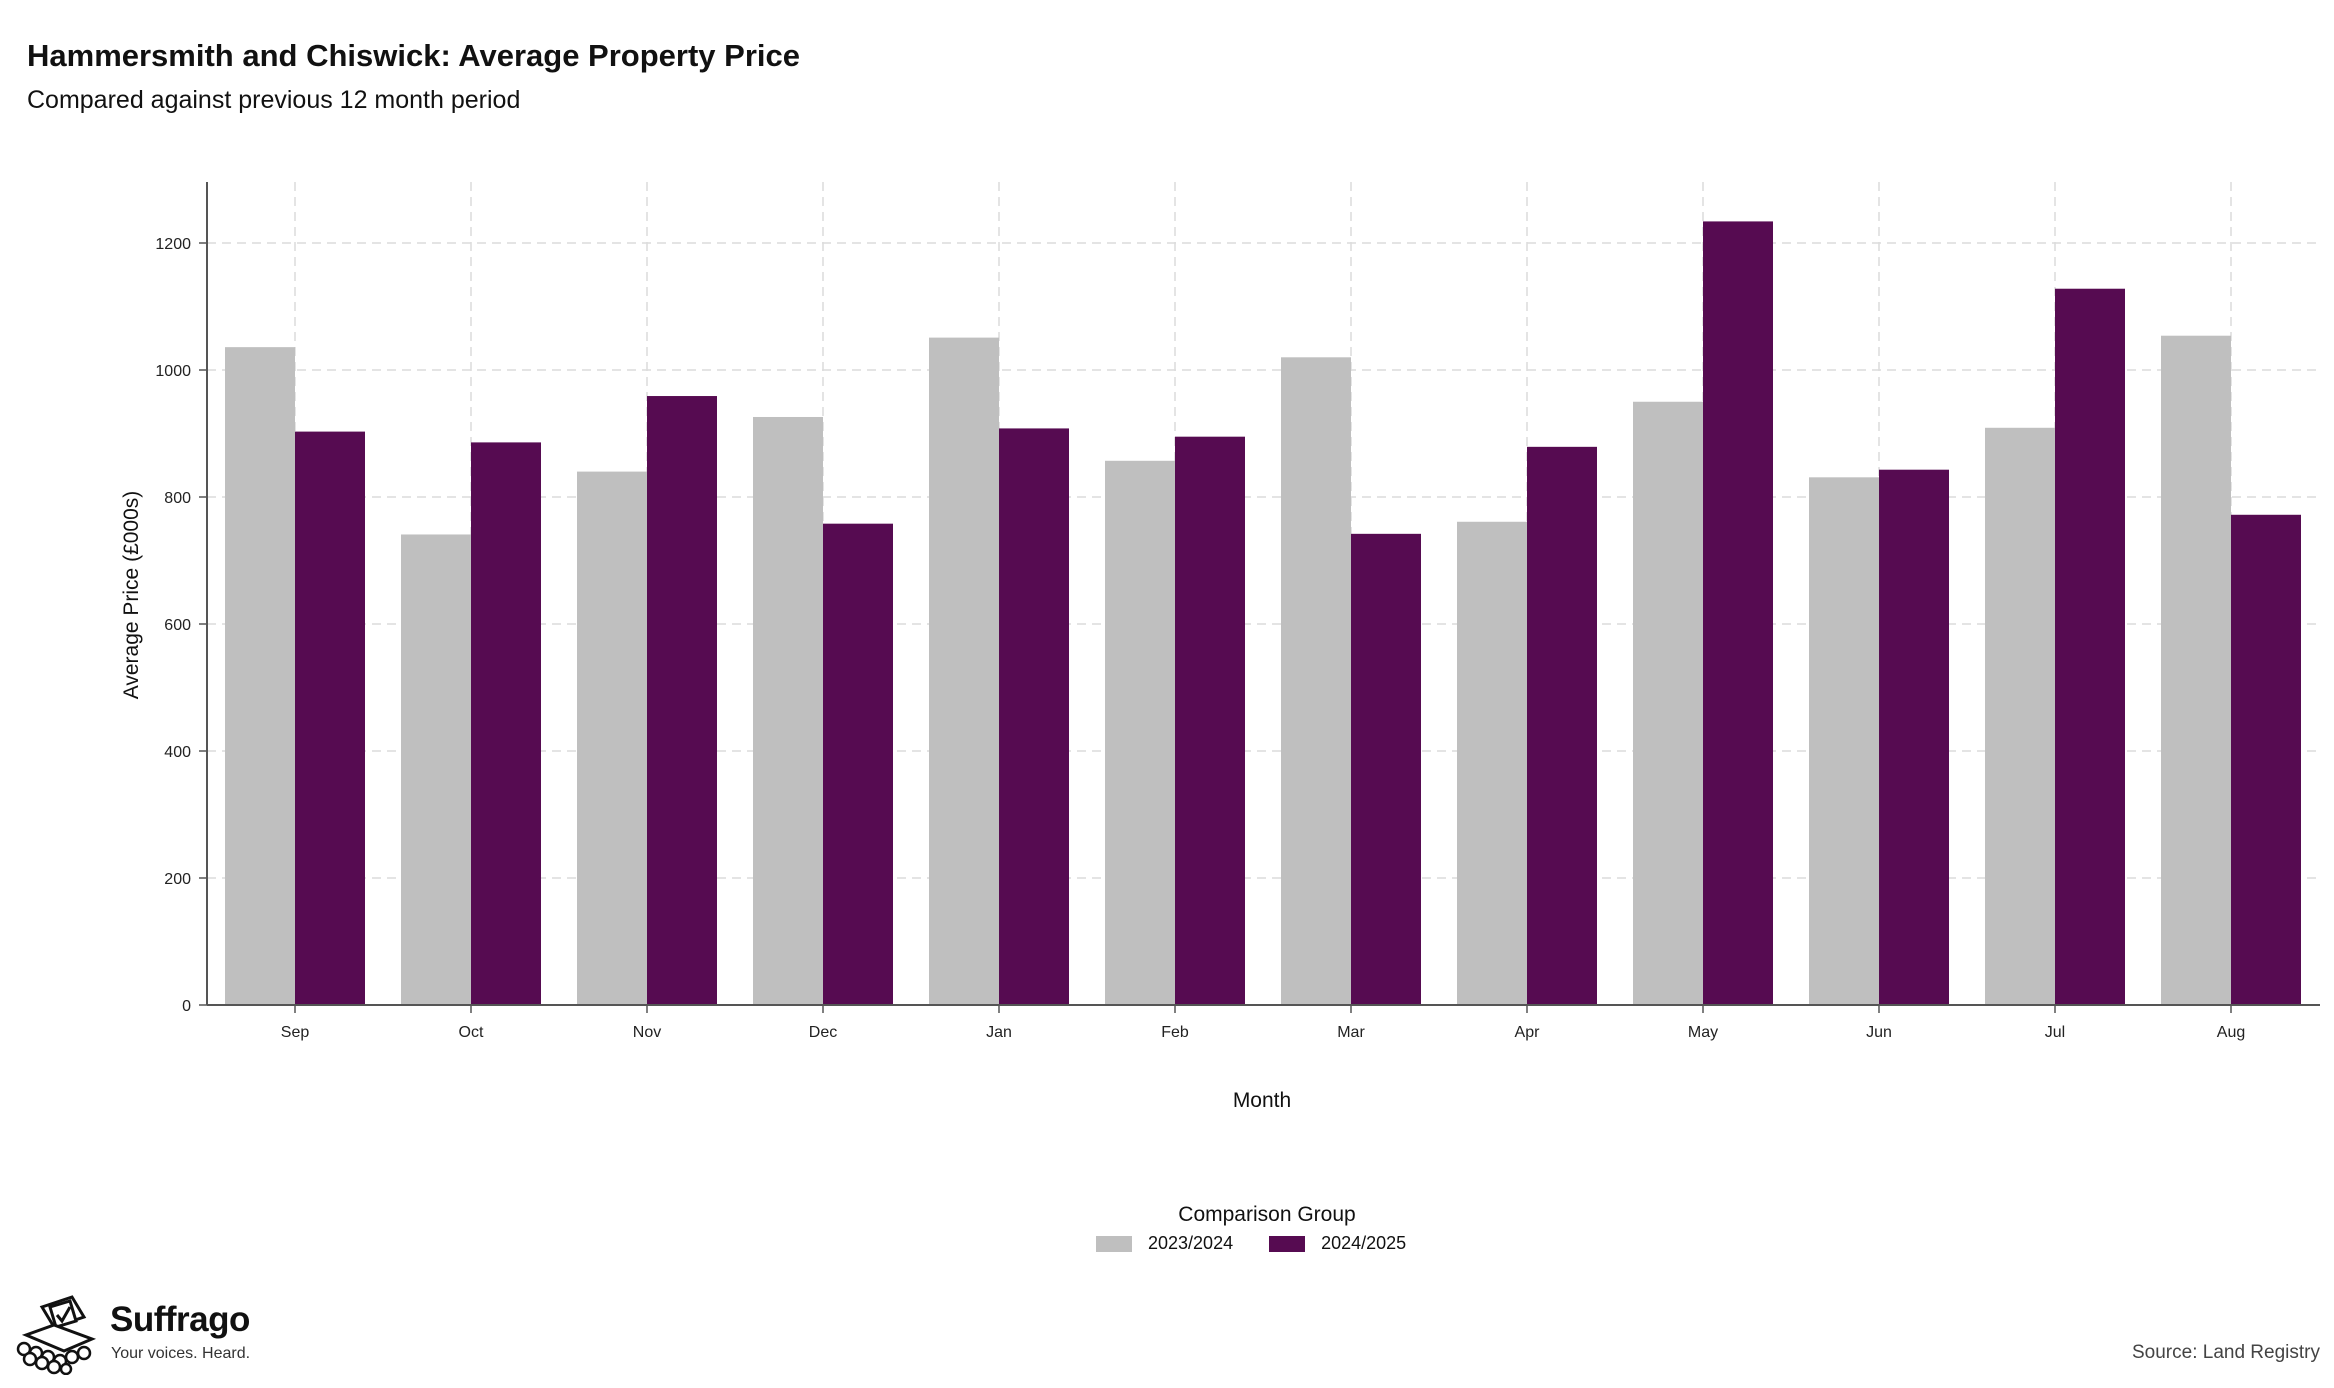 Image resolution: width=2334 pixels, height=1388 pixels. What do you see at coordinates (1668, 703) in the screenshot?
I see `bar-2023-2024-may` at bounding box center [1668, 703].